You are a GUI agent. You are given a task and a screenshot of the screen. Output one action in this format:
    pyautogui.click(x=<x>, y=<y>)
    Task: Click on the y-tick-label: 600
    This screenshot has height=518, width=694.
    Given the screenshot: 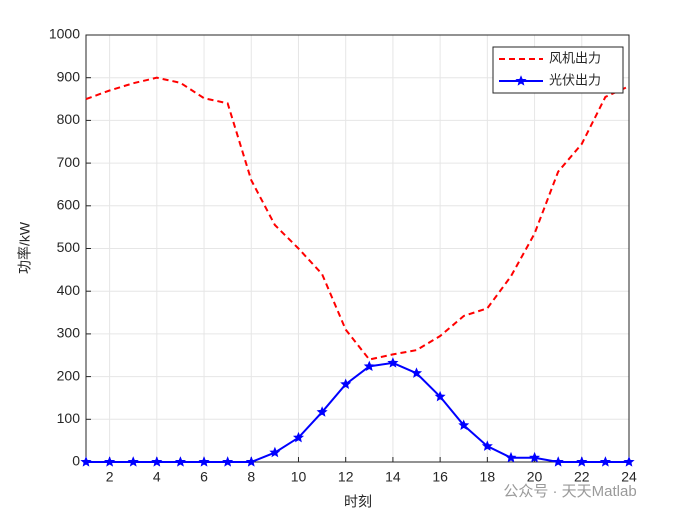 What is the action you would take?
    pyautogui.click(x=69, y=205)
    